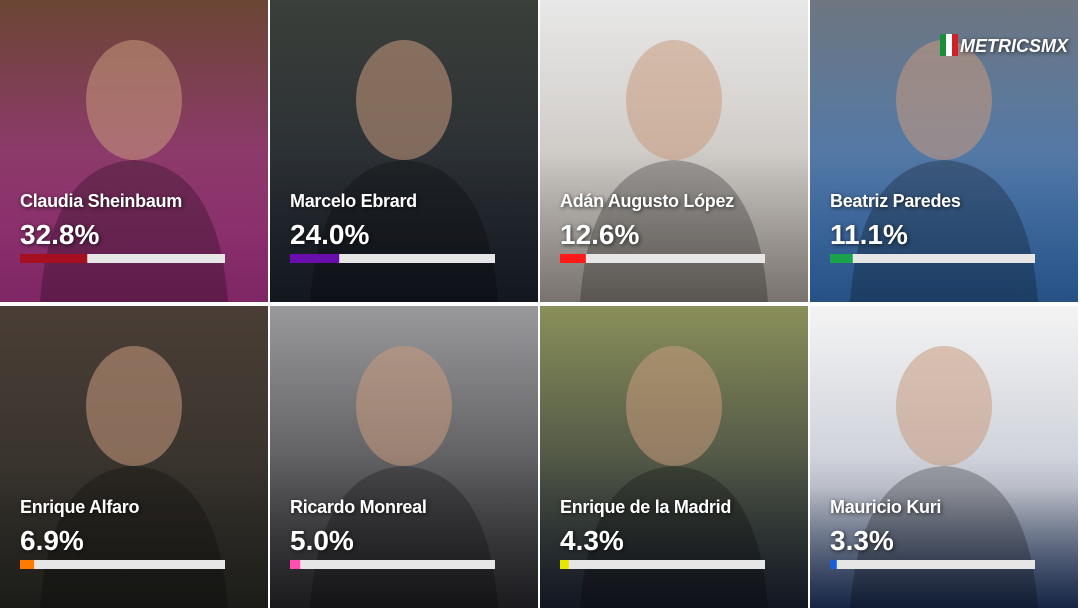  I want to click on logo: METRICSMX, so click(1004, 45).